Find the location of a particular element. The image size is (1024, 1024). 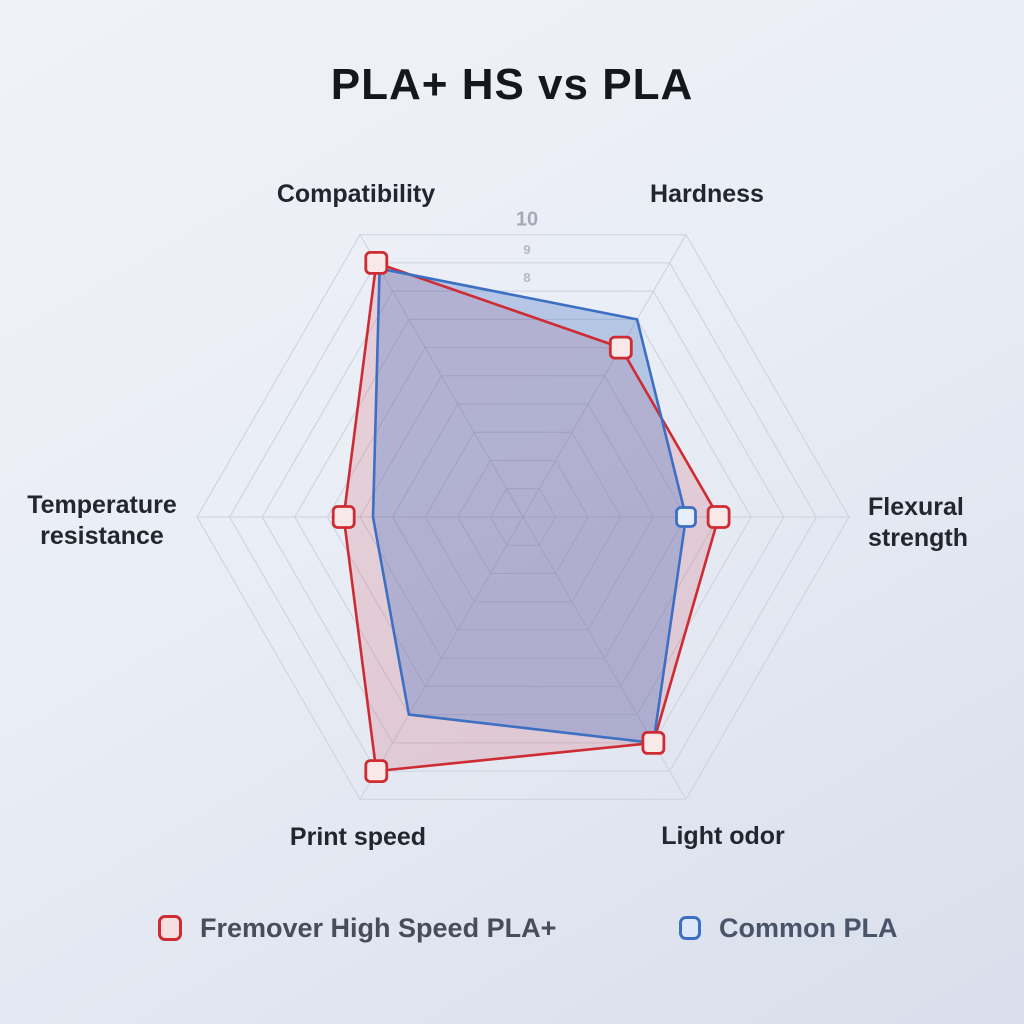

chart-title: PLA+ HS vs PLA is located at coordinates (512, 84).